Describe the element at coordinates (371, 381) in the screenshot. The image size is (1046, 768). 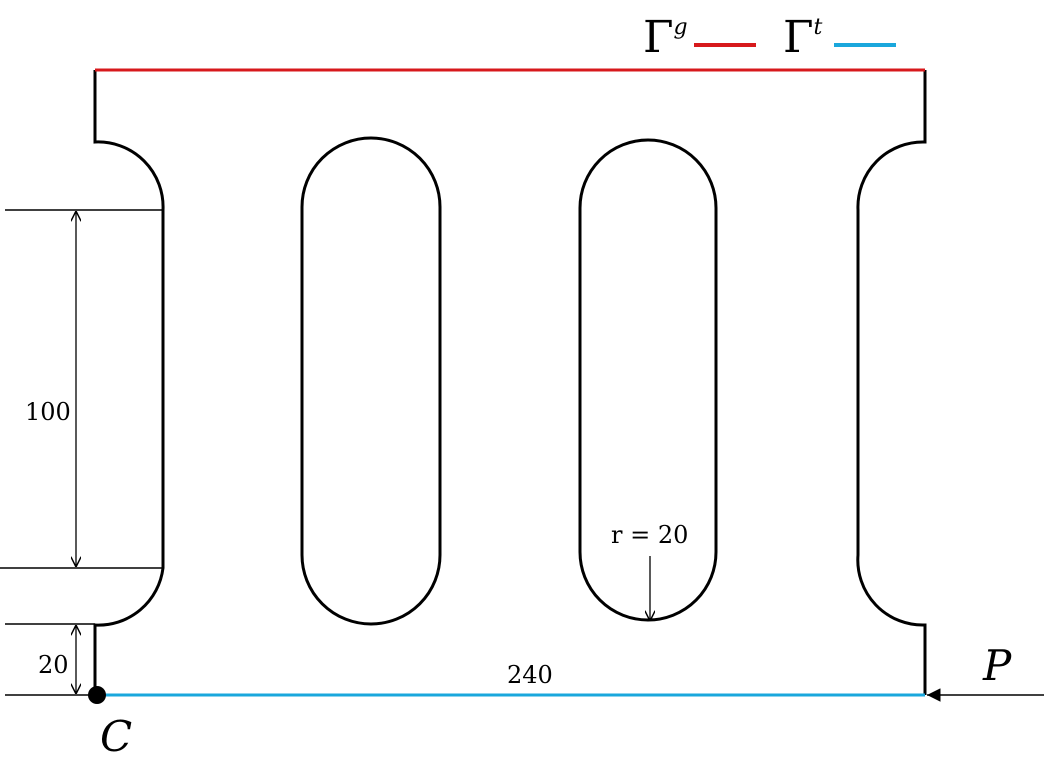
I see `slot-hole-left` at that location.